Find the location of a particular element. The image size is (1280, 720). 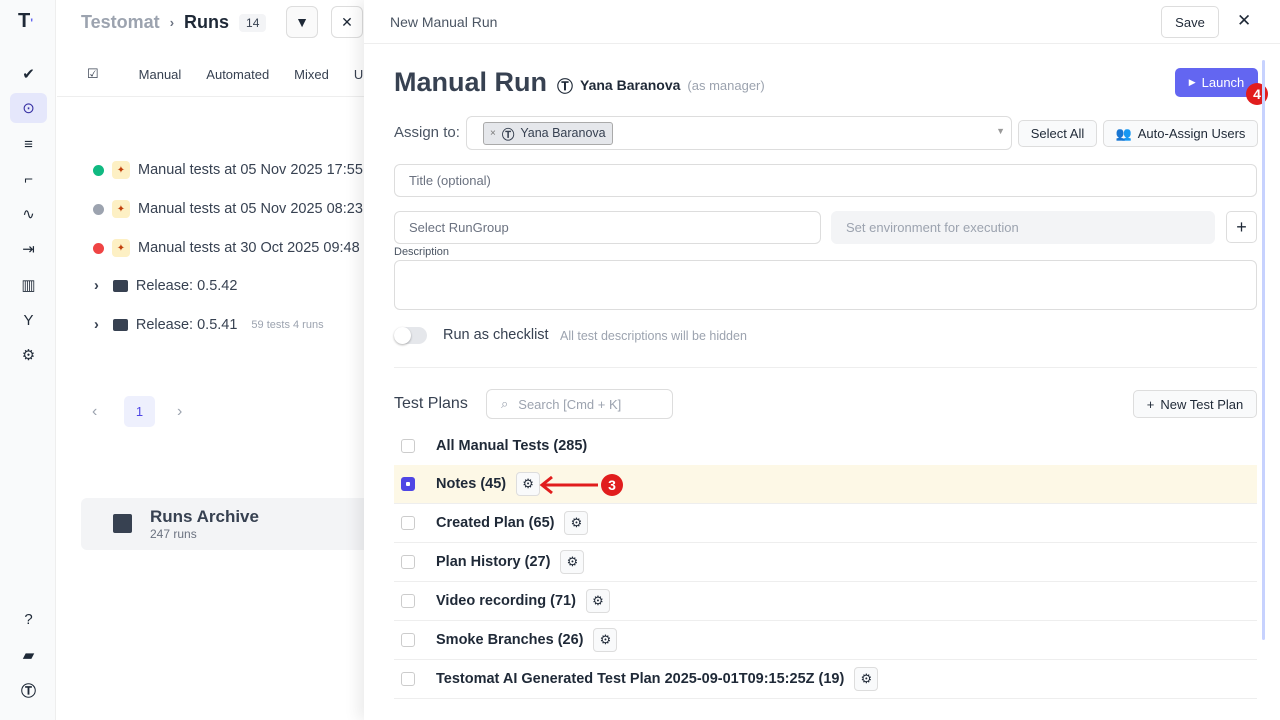

plan-label: All Manual Tests (285) is located at coordinates (512, 446).